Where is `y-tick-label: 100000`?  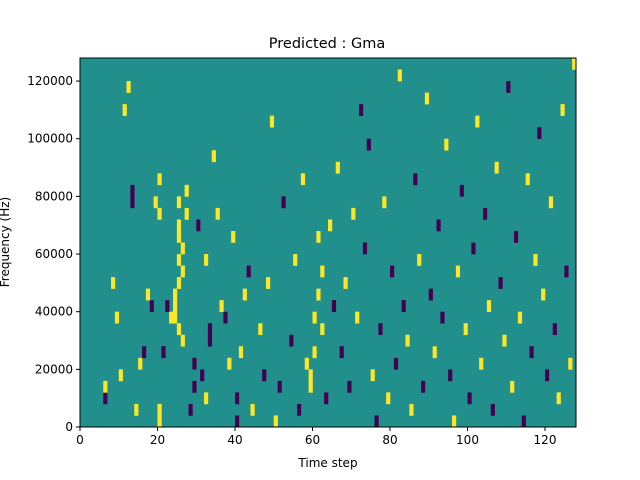
y-tick-label: 100000 is located at coordinates (50, 139).